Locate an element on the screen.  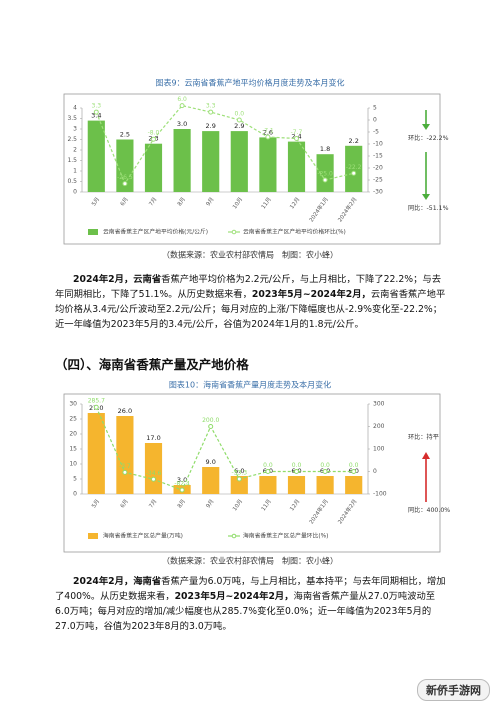
y2-tick-label: 200 is located at coordinates (379, 426).